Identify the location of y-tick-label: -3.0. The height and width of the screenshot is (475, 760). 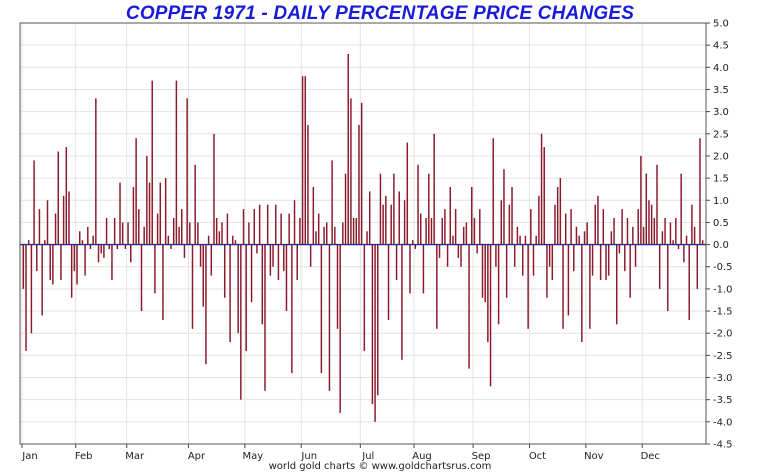
(723, 378).